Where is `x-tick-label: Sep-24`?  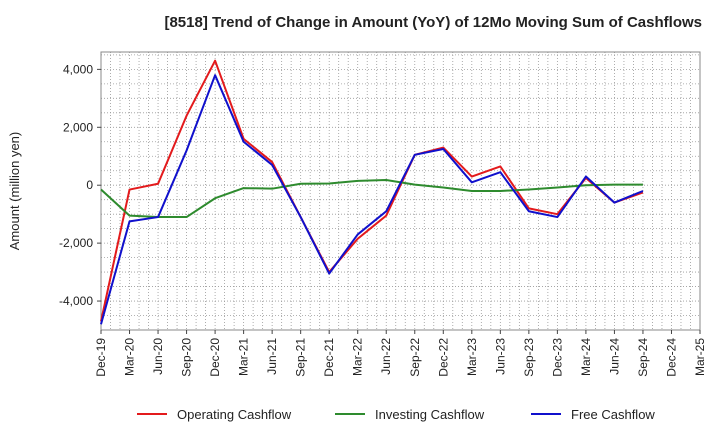 x-tick-label: Sep-24 is located at coordinates (643, 357).